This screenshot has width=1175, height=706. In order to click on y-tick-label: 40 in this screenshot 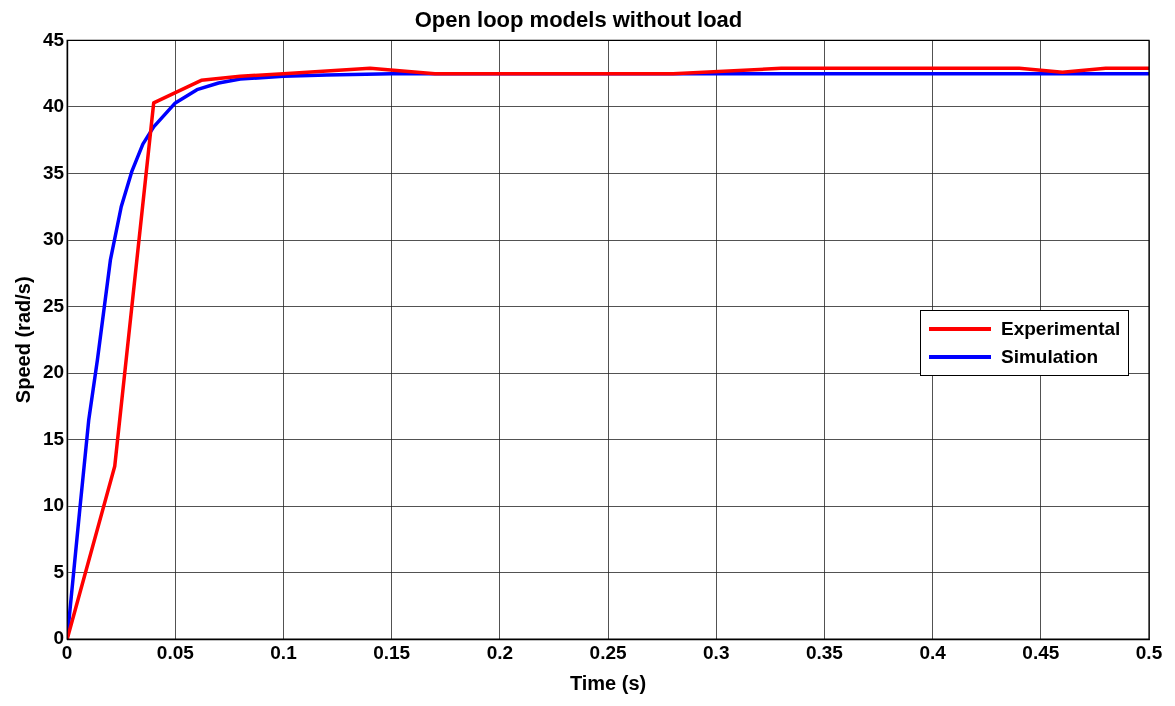, I will do `click(53, 106)`.